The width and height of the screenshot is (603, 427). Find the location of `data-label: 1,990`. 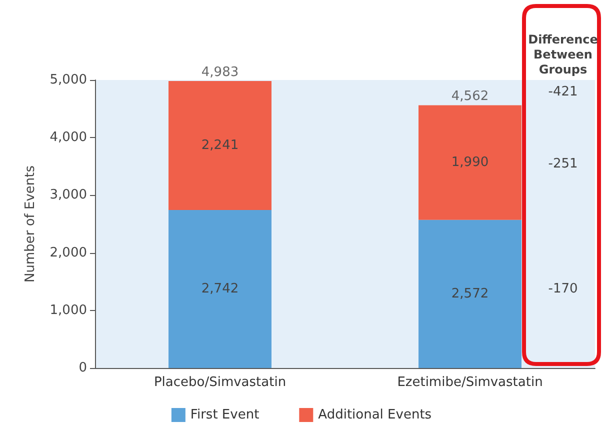

data-label: 1,990 is located at coordinates (470, 162).